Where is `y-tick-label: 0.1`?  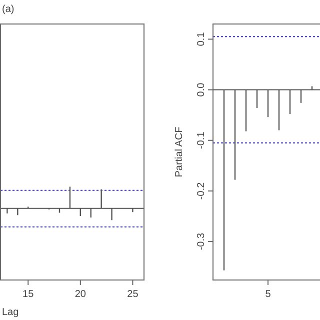
y-tick-label: 0.1 is located at coordinates (201, 39).